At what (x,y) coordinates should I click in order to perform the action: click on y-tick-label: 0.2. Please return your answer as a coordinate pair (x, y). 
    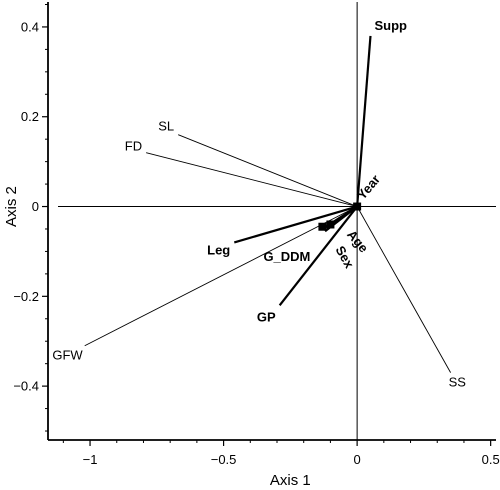
    Looking at the image, I should click on (30, 116).